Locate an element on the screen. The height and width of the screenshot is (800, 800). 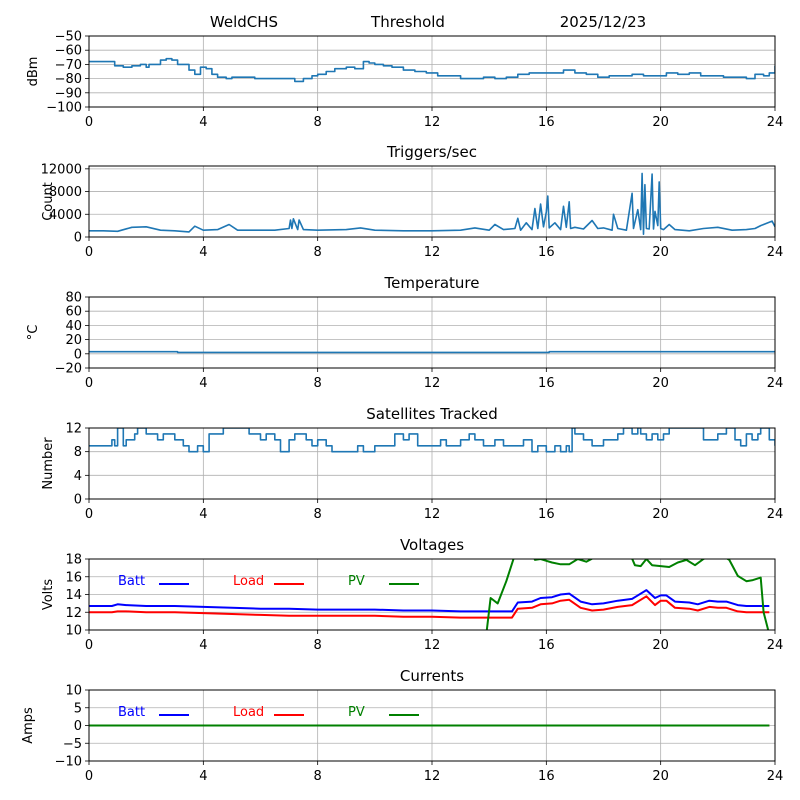
series-line-load is located at coordinates (429, 607).